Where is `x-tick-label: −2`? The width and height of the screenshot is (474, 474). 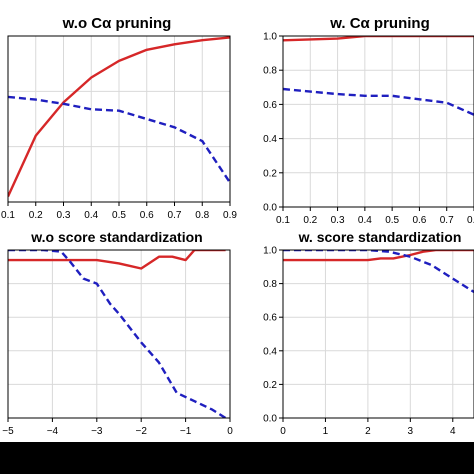 x-tick-label: −2 is located at coordinates (141, 431).